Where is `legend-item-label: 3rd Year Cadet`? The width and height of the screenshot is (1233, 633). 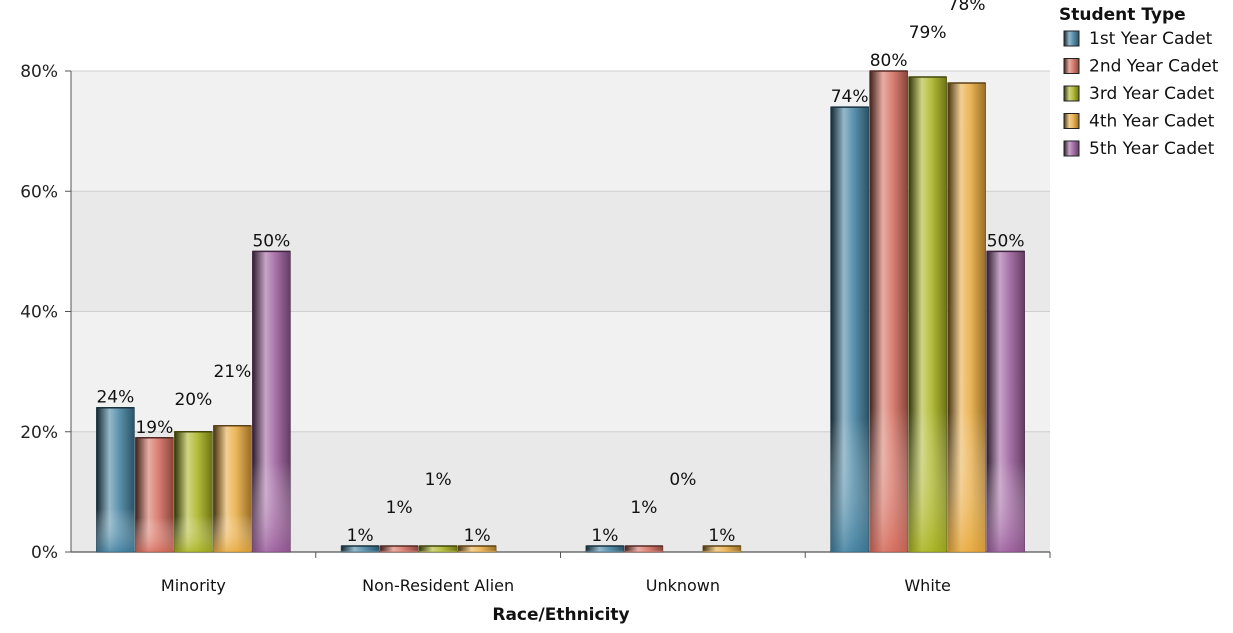 legend-item-label: 3rd Year Cadet is located at coordinates (1152, 94).